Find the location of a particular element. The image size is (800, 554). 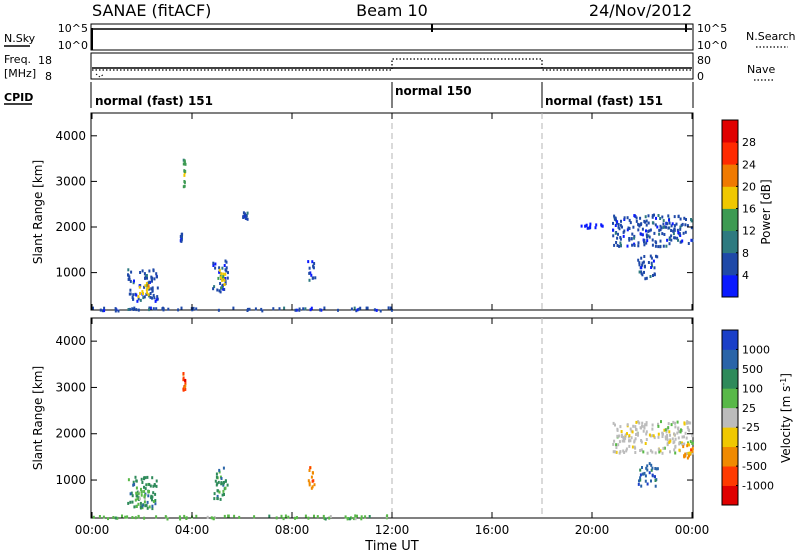

power-colorbar-tick-7: 28 is located at coordinates (749, 142).